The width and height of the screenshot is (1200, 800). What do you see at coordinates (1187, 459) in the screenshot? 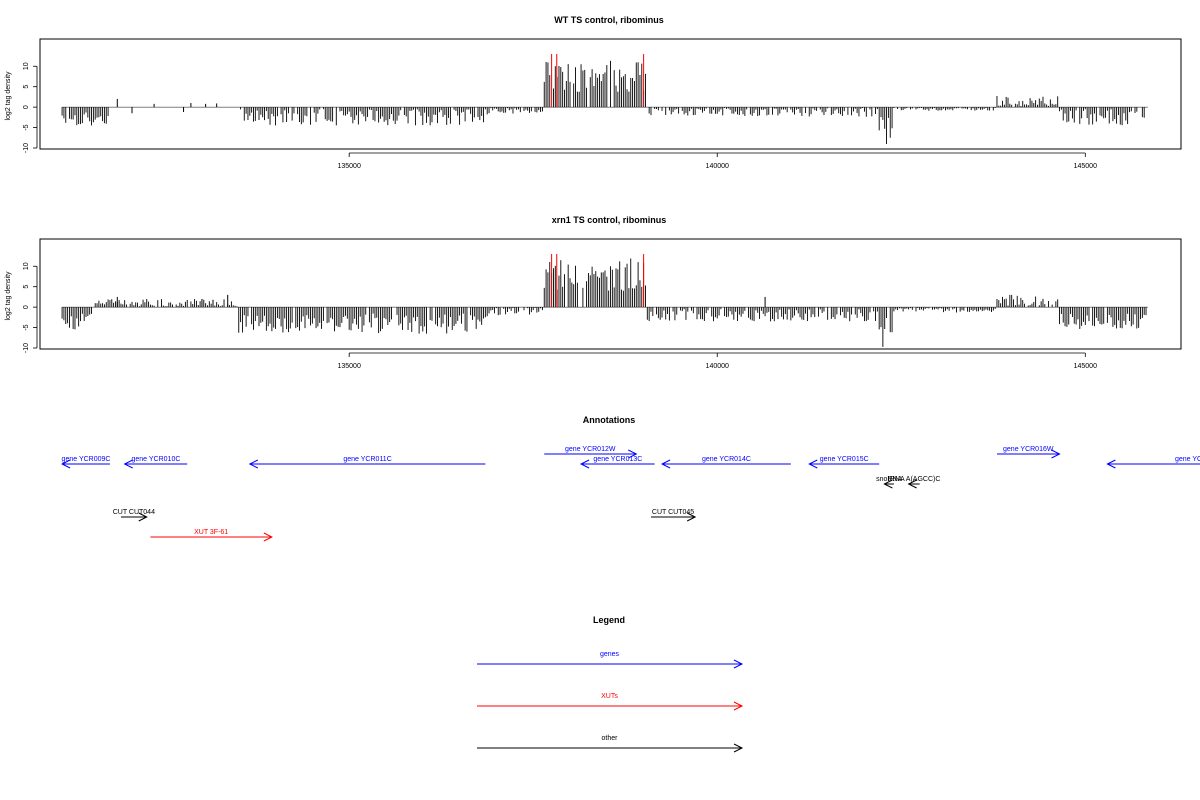
I see `feature-label: gene YCR017C` at bounding box center [1187, 459].